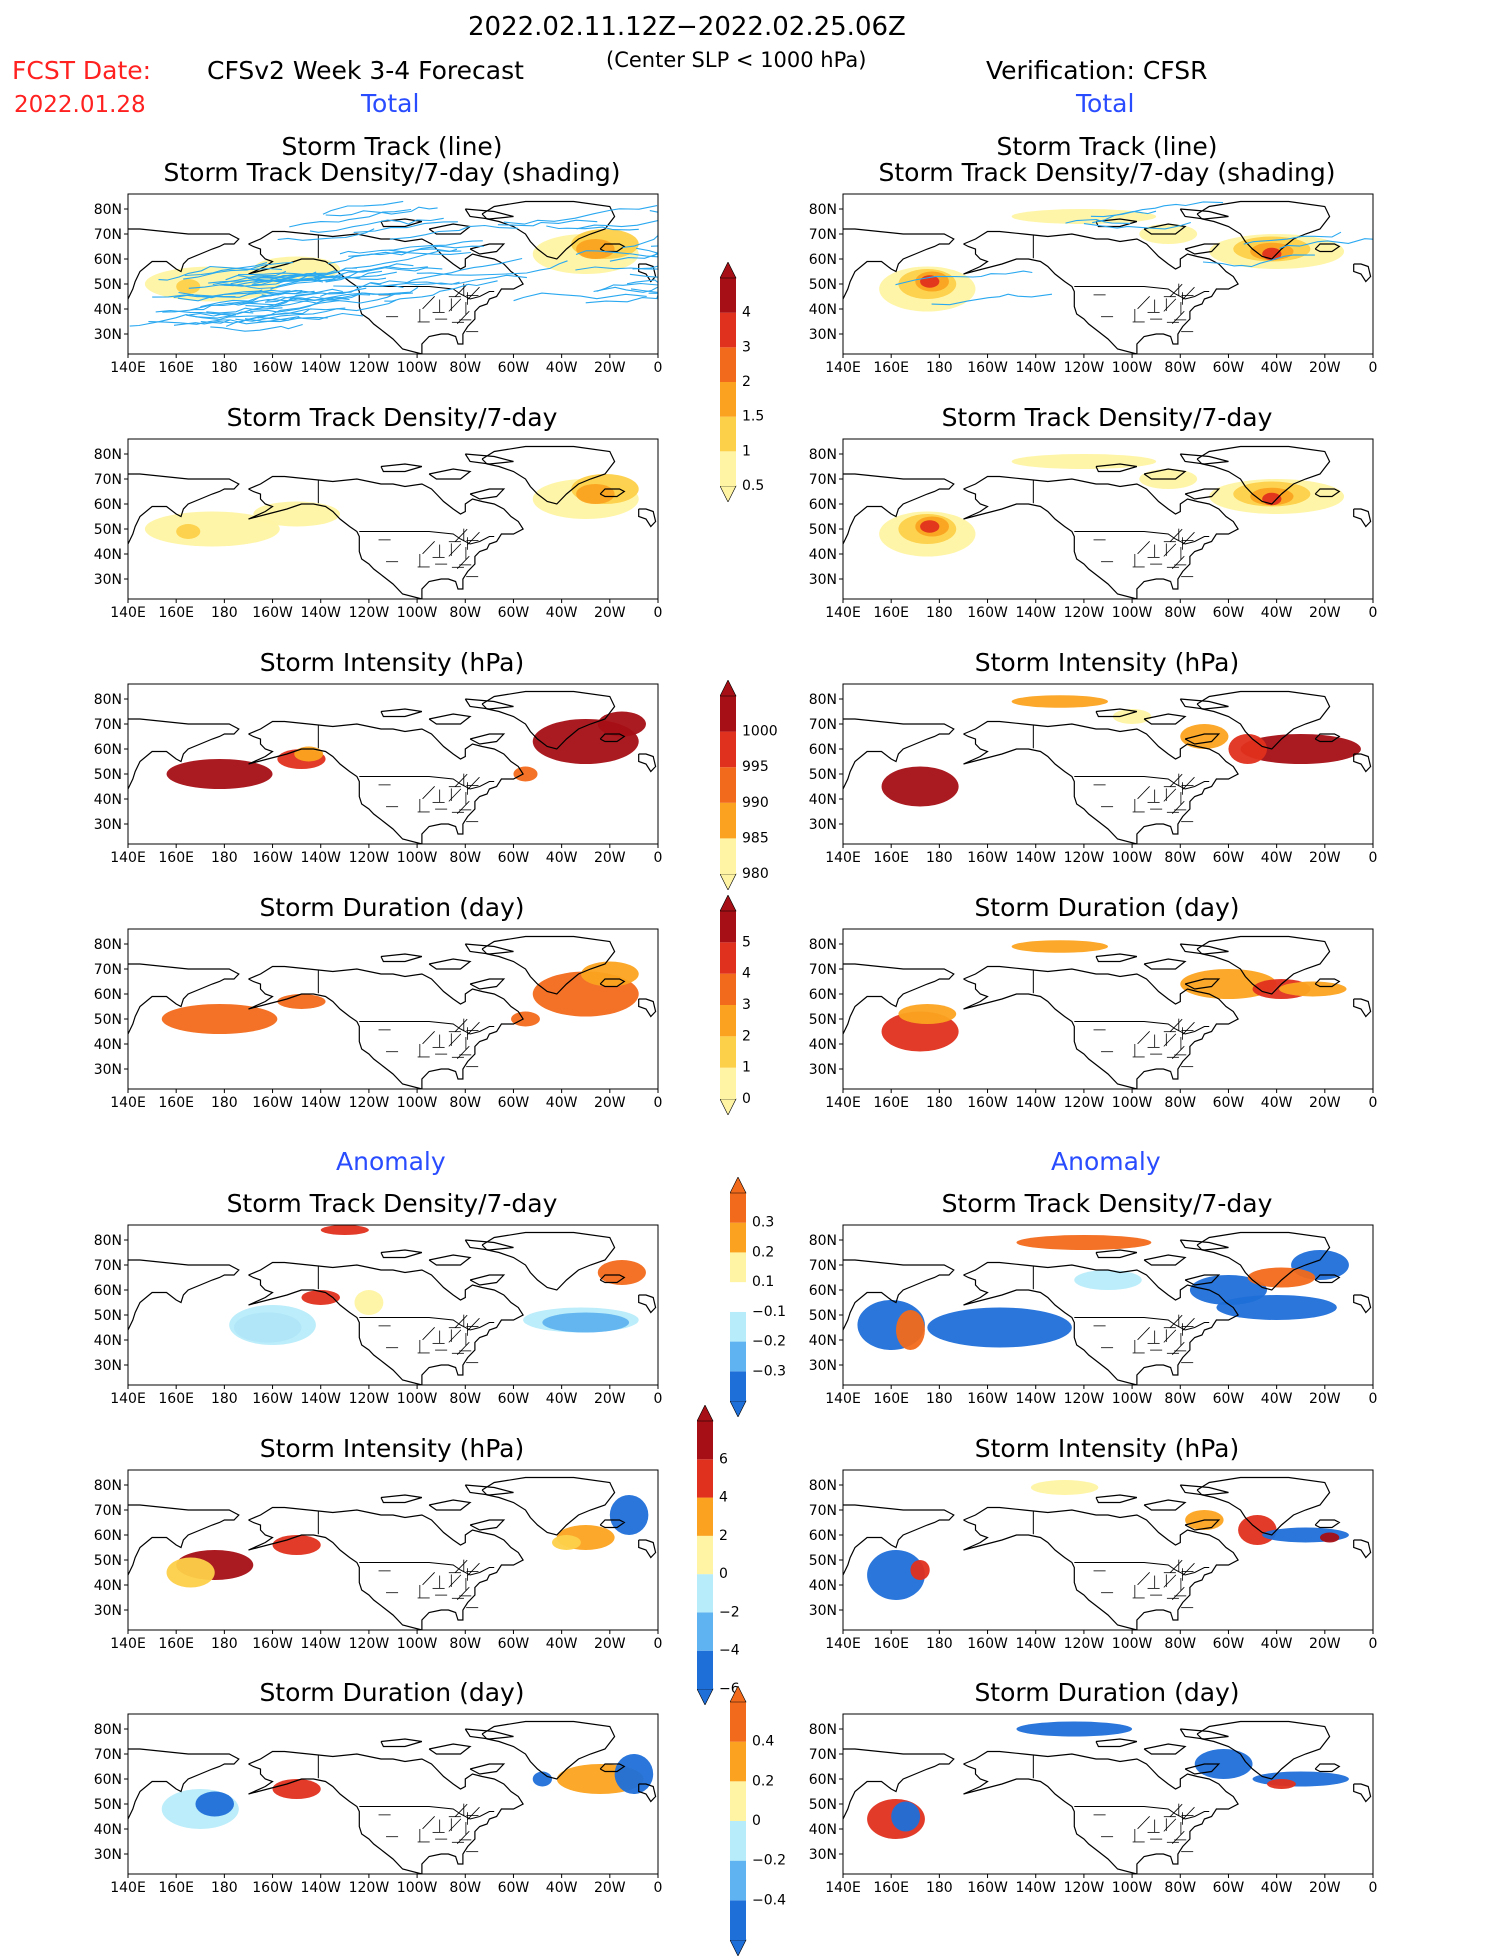 Image resolution: width=1487 pixels, height=1960 pixels. I want to click on colorbar-label: −4, so click(729, 1651).